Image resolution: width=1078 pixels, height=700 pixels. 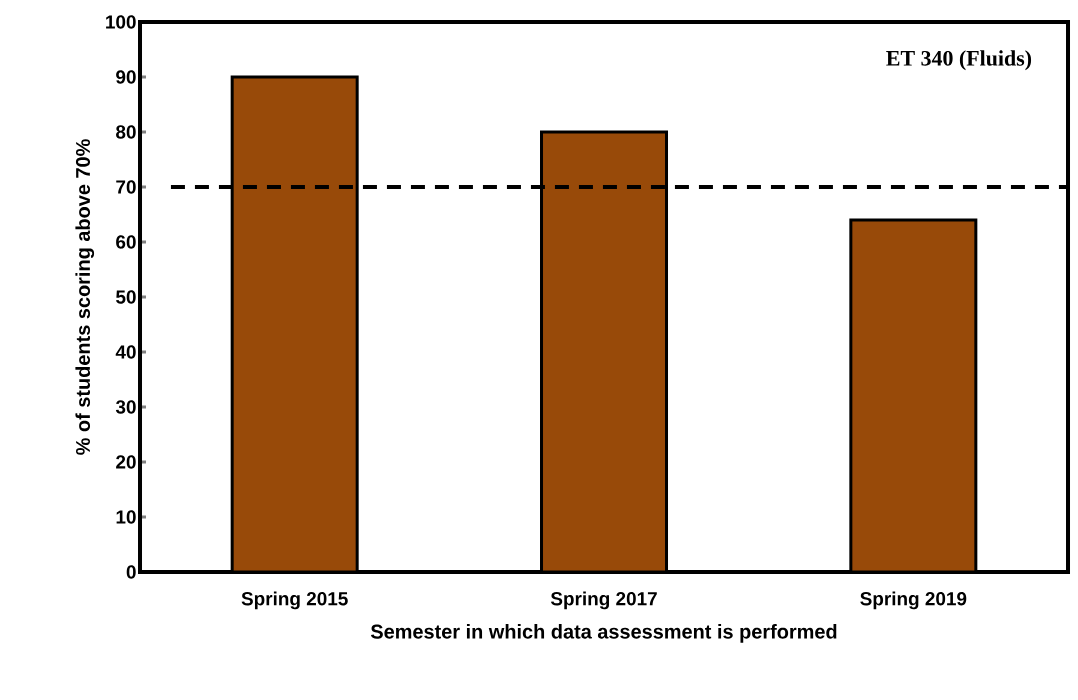 I want to click on y-tick-label: 40, so click(x=125, y=352).